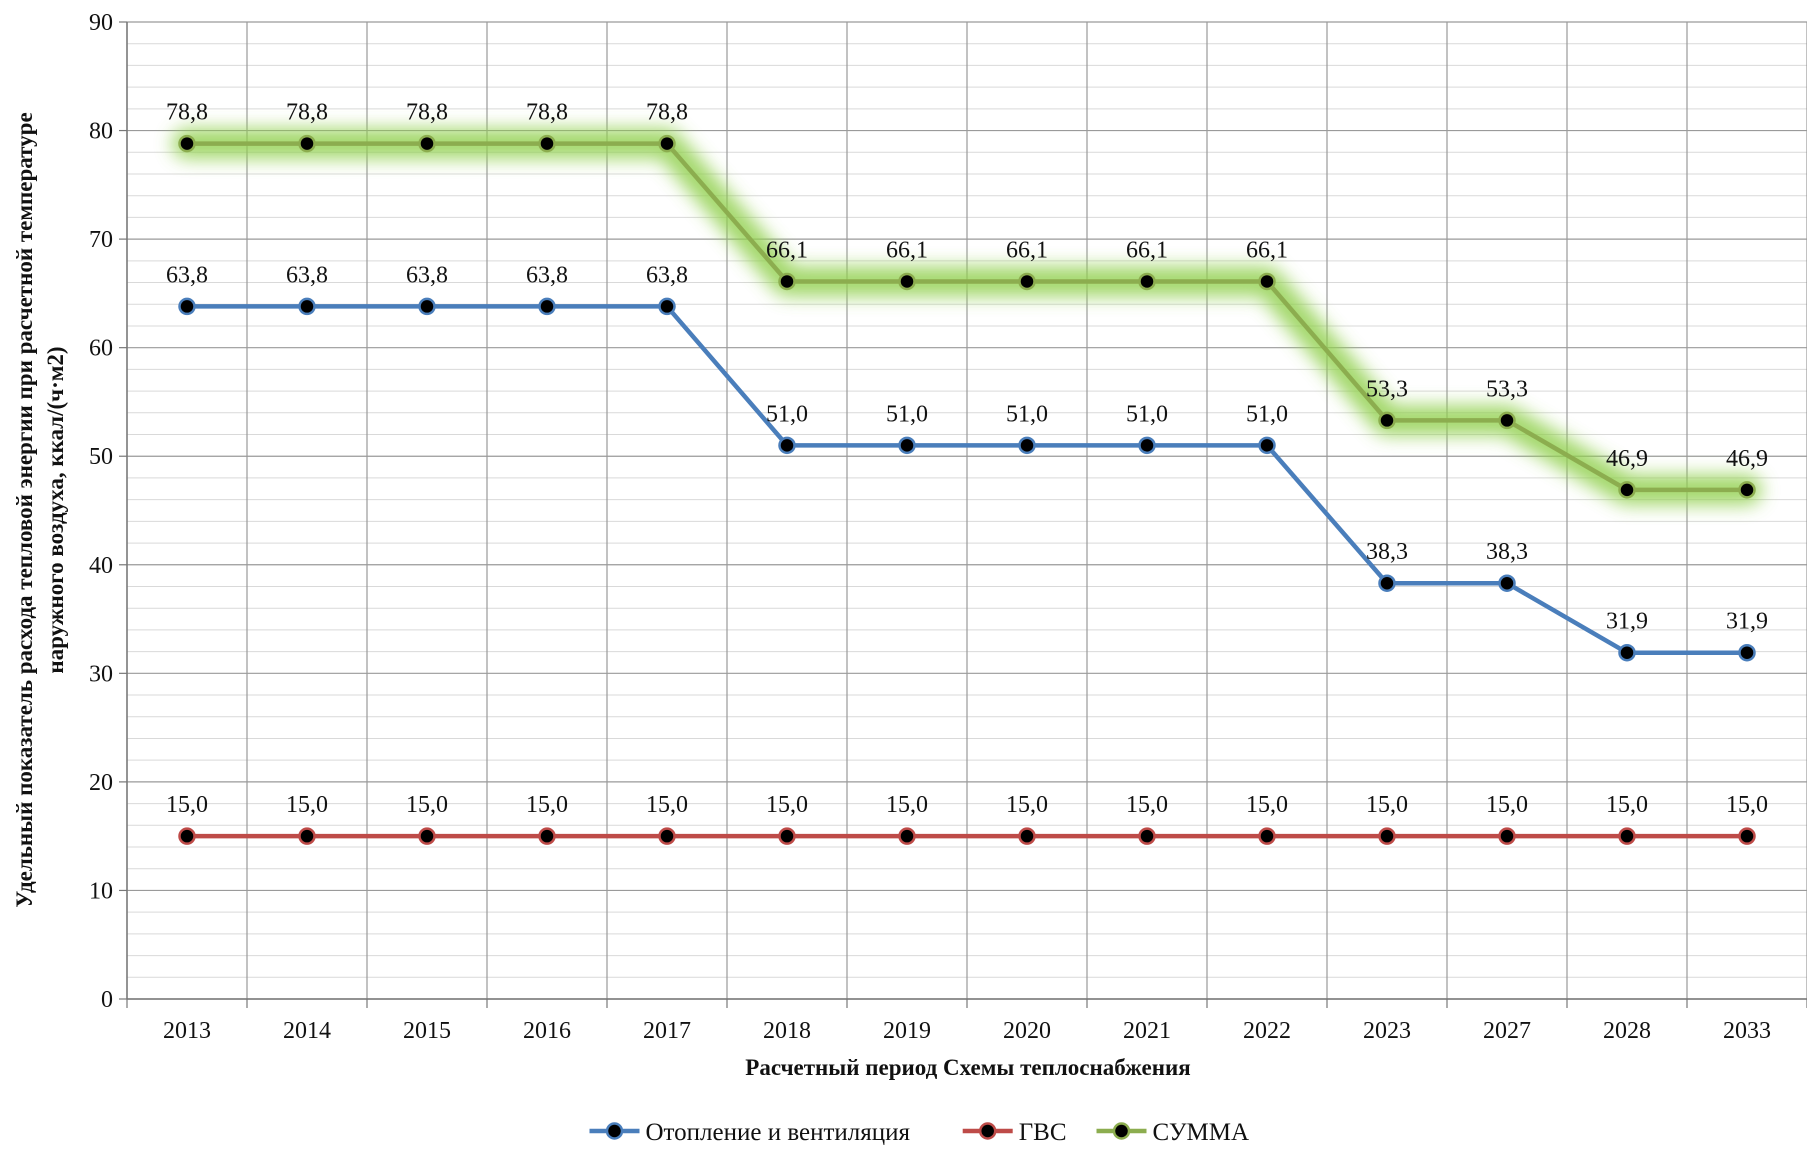 This screenshot has width=1807, height=1156. What do you see at coordinates (427, 1031) in the screenshot?
I see `x-tick-label: 2015` at bounding box center [427, 1031].